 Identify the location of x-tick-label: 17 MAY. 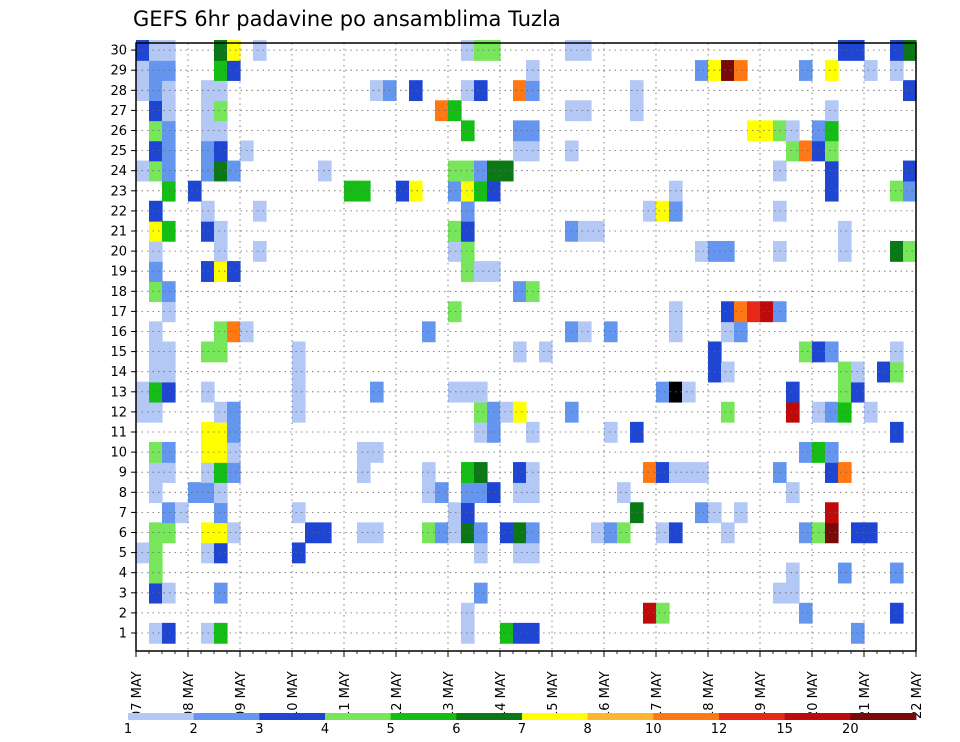
(657, 695).